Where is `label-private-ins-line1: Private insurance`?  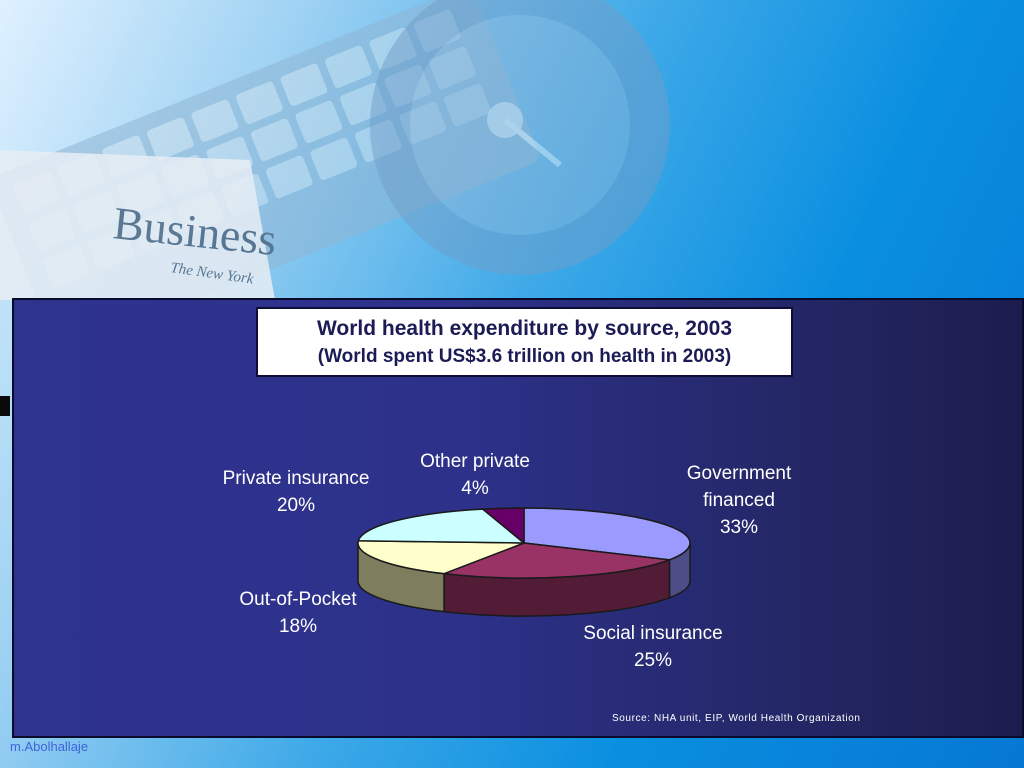 label-private-ins-line1: Private insurance is located at coordinates (296, 478).